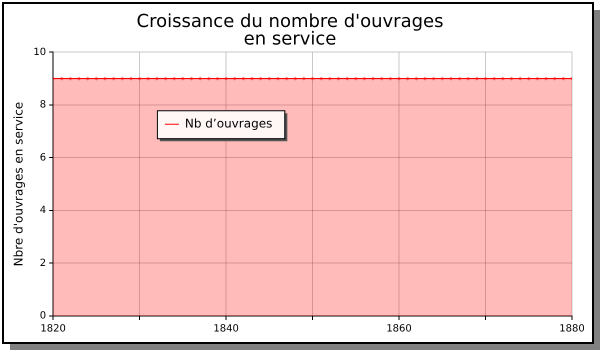 The image size is (600, 350). Describe the element at coordinates (53, 329) in the screenshot. I see `x-tick-label: 1820` at that location.